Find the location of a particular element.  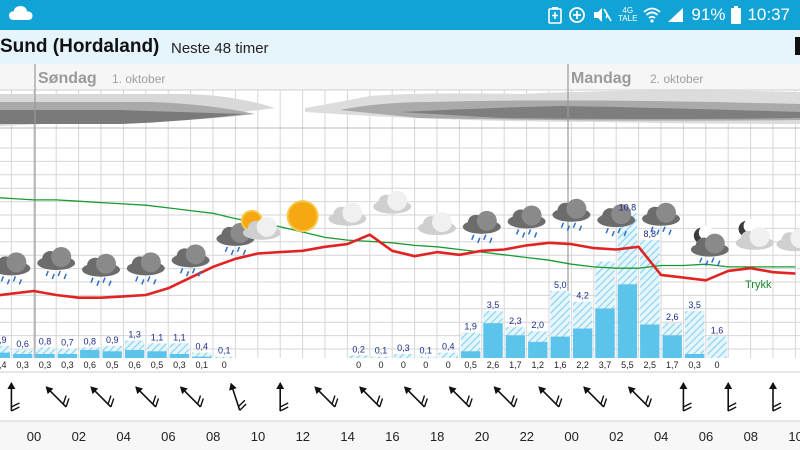

precip-max-value: 0,8 is located at coordinates (45, 341).